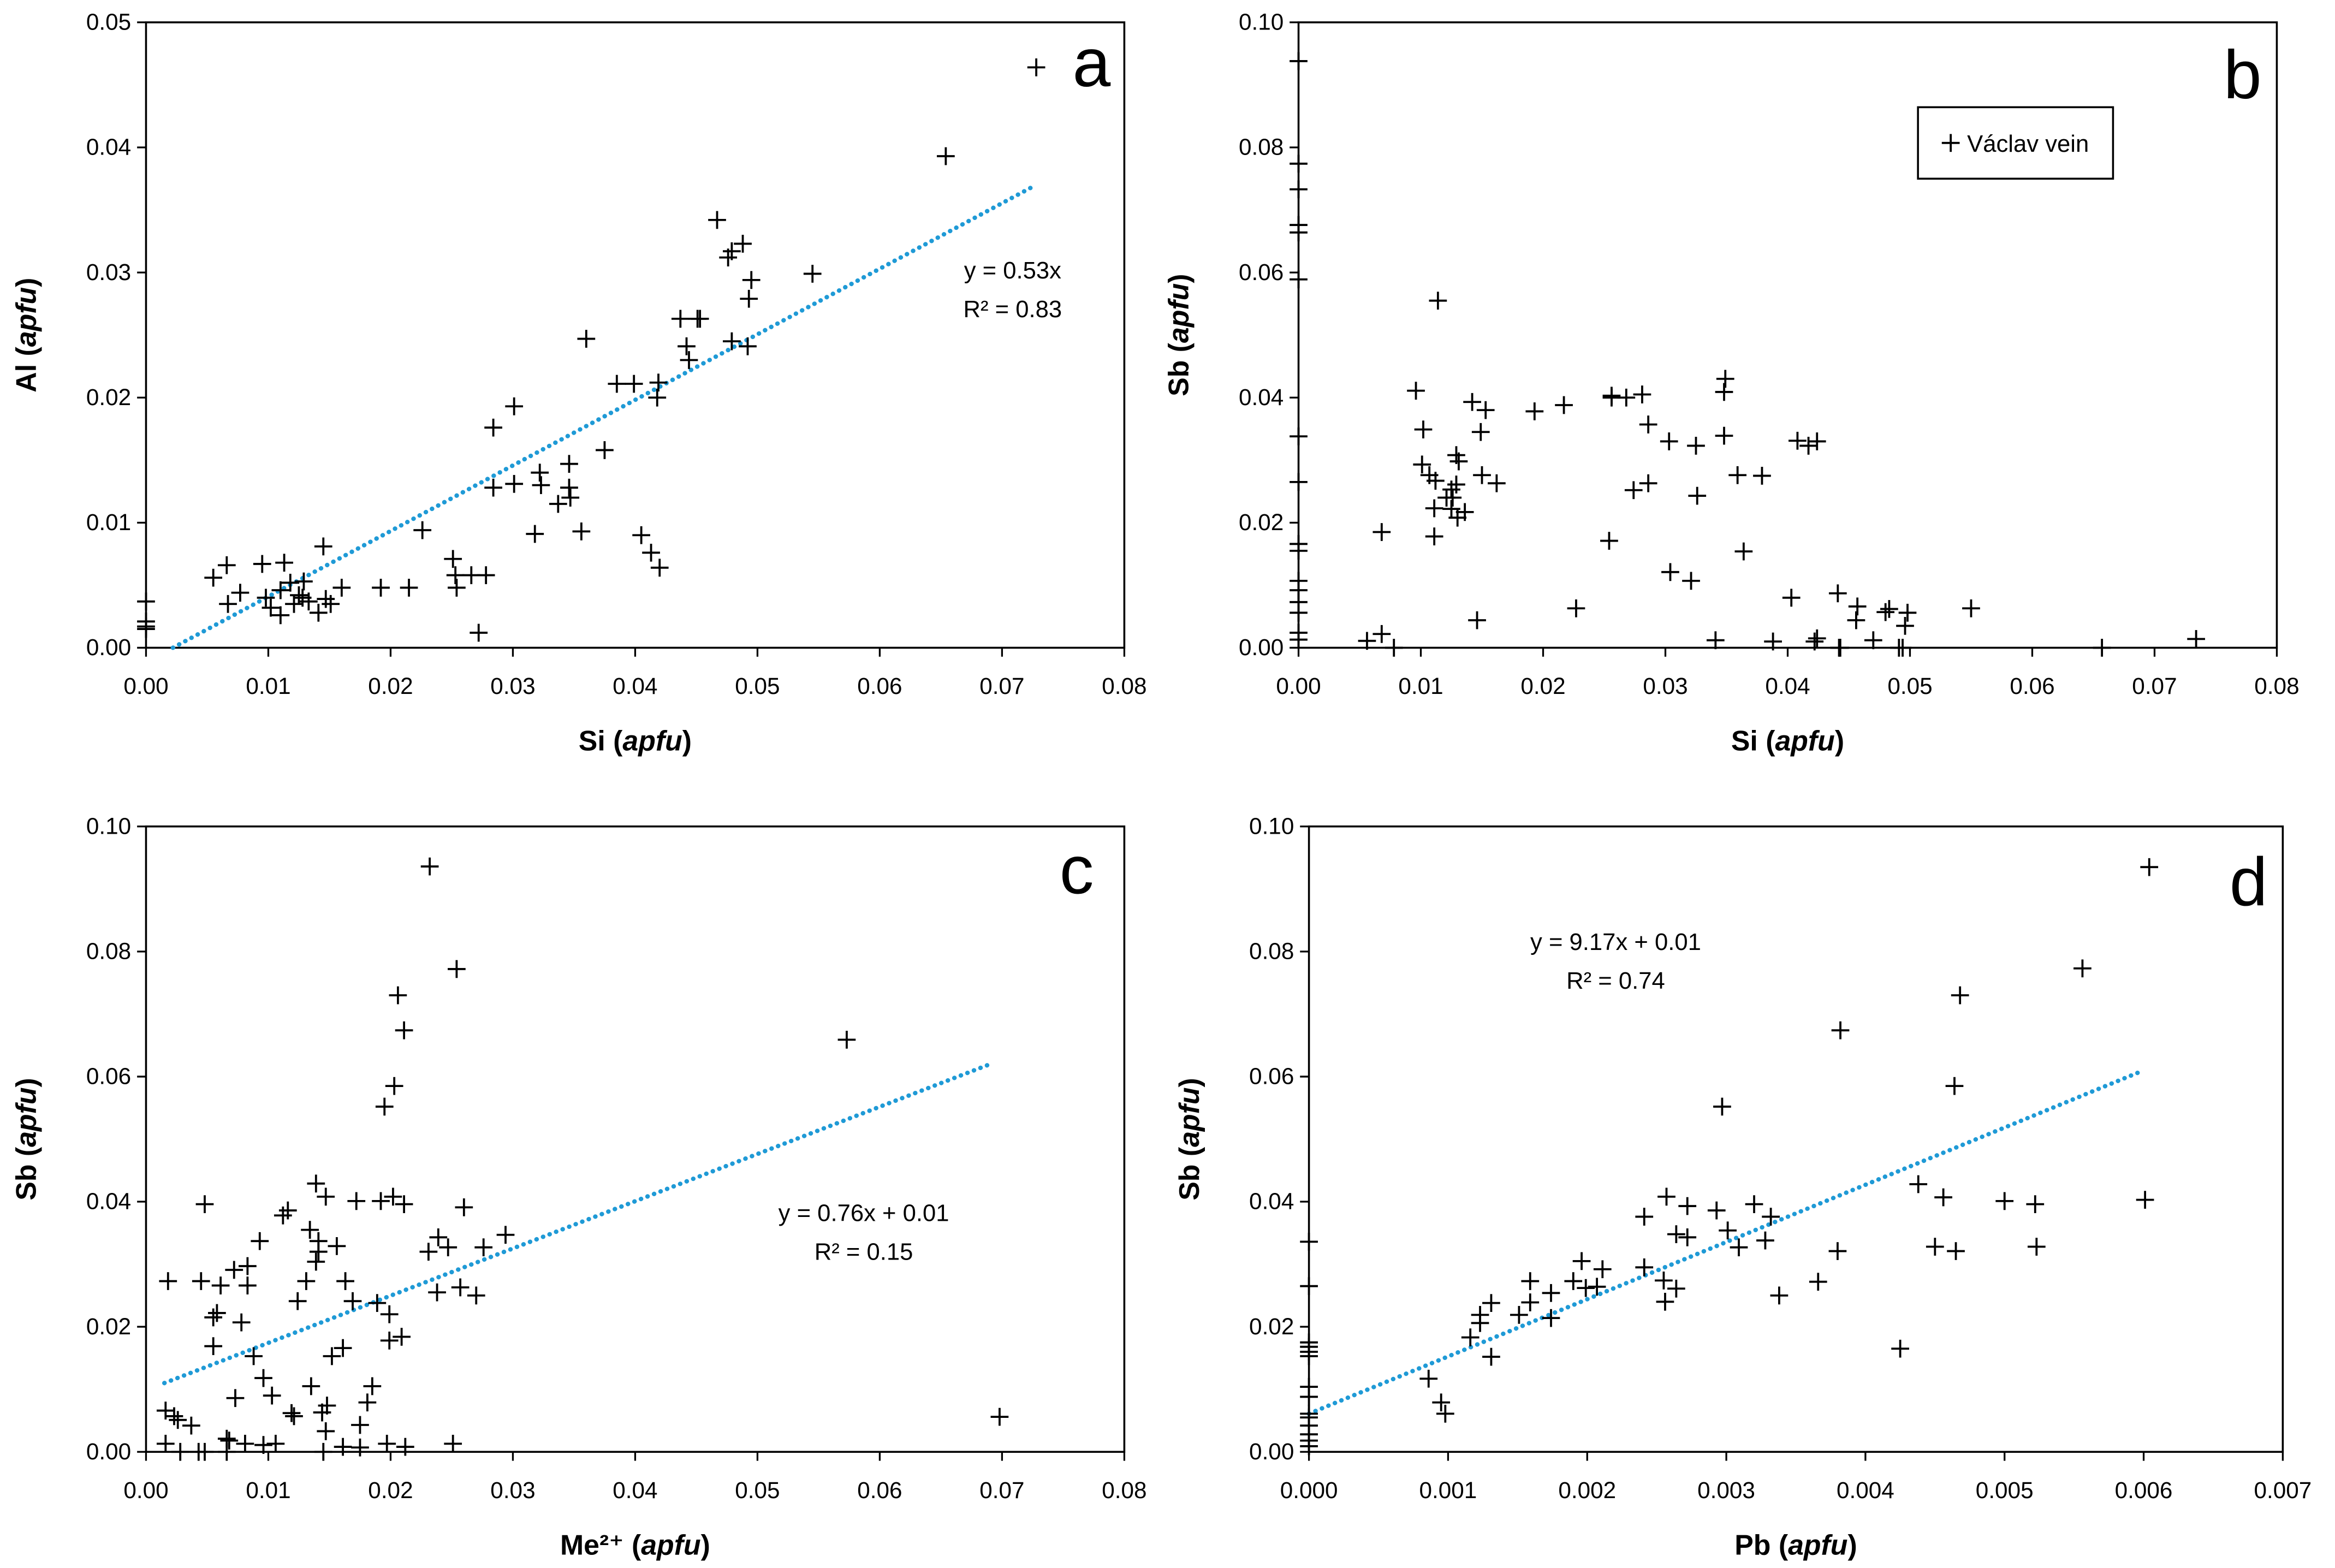  I want to click on y-axis-title-italic: apfu, so click(26, 1117).